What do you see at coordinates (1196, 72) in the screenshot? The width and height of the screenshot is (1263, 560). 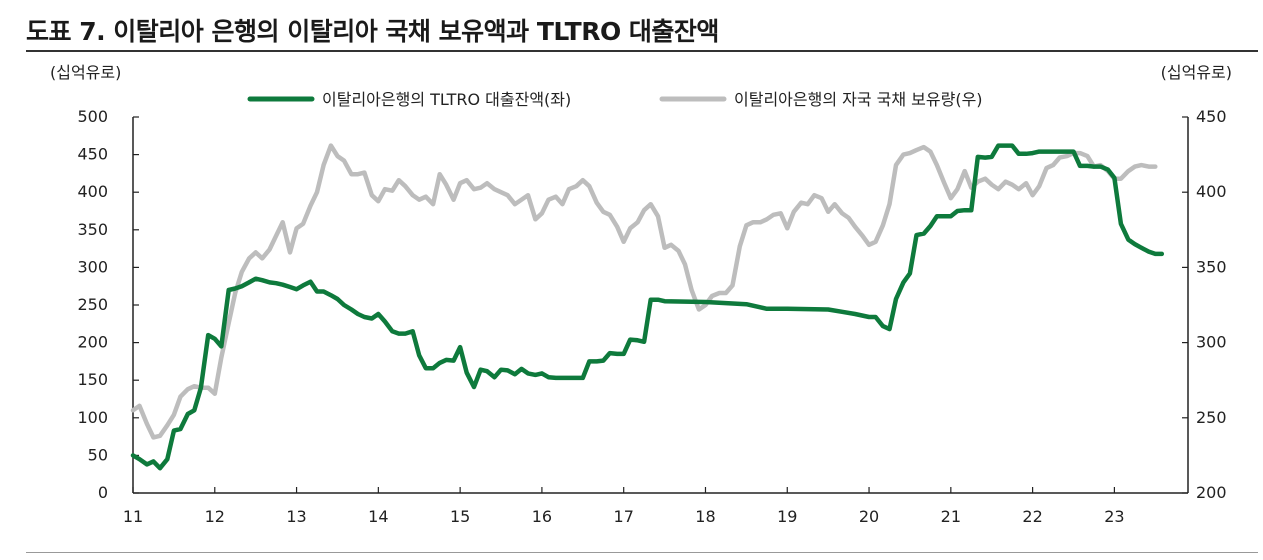 I see `right-axis-unit: (십억유로)` at bounding box center [1196, 72].